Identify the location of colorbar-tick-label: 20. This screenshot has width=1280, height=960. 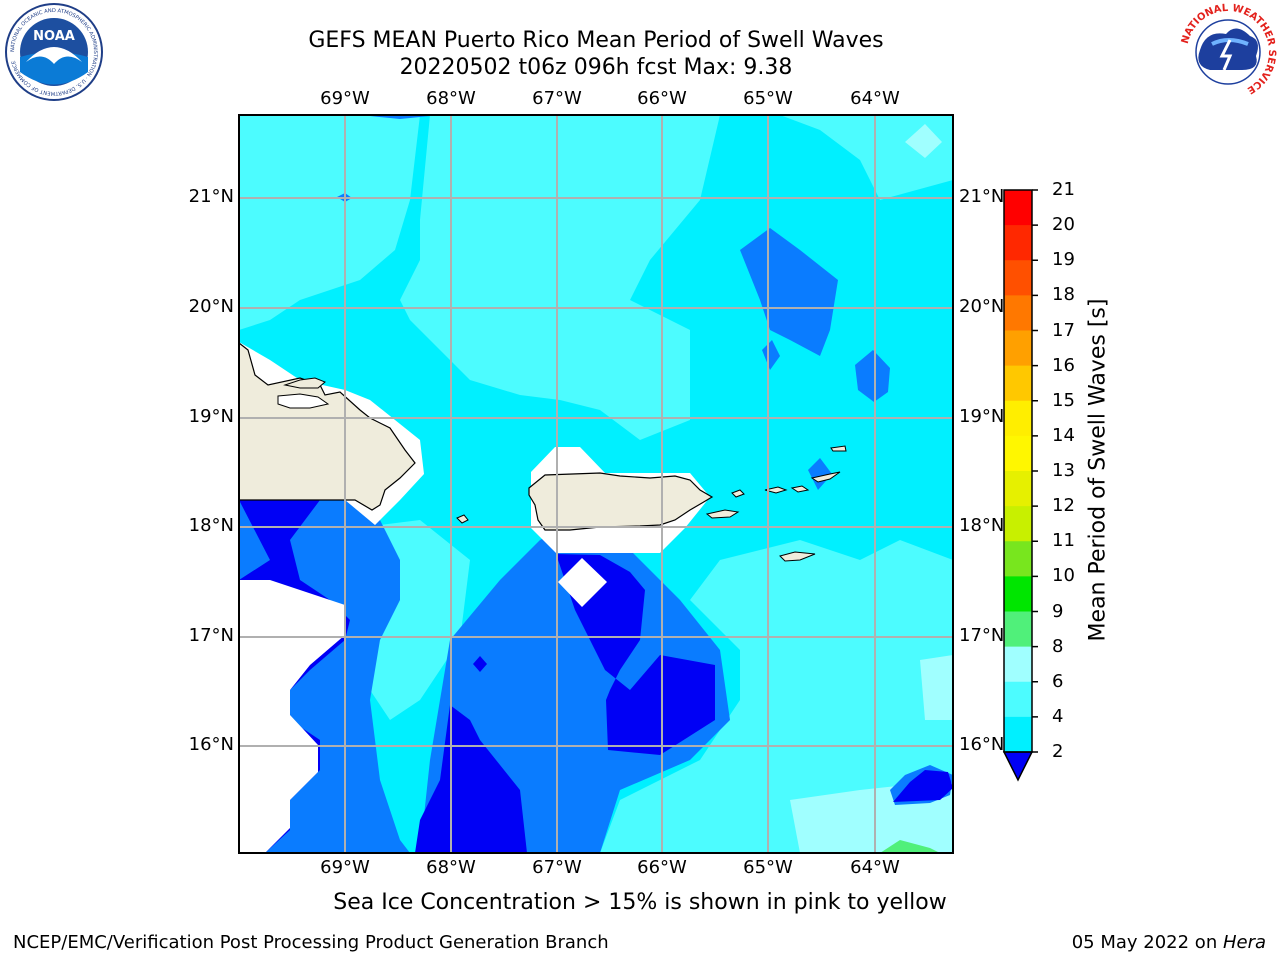
(1063, 225).